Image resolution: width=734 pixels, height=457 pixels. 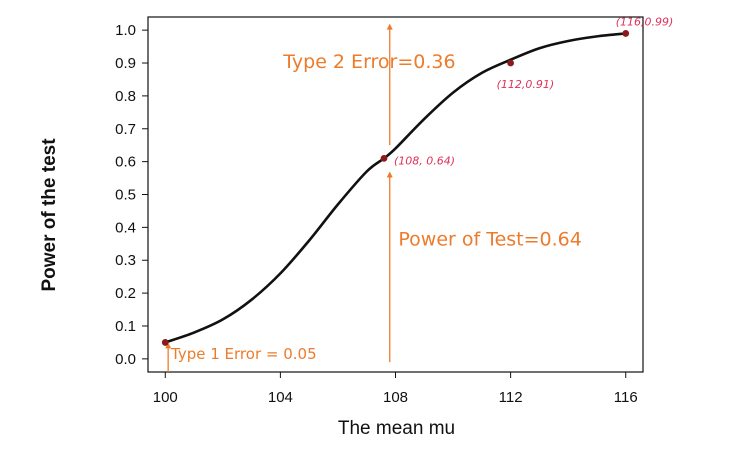 What do you see at coordinates (489, 239) in the screenshot?
I see `annotation-text: Power of Test=0.64` at bounding box center [489, 239].